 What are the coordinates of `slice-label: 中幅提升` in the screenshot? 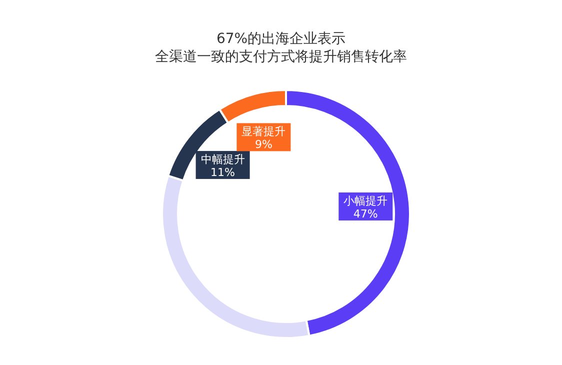 It's located at (222, 159).